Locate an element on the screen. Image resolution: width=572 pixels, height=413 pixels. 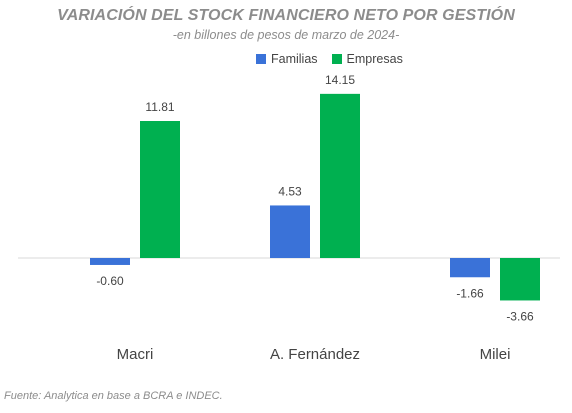
data-label-familias-3: -1.66 is located at coordinates (470, 293).